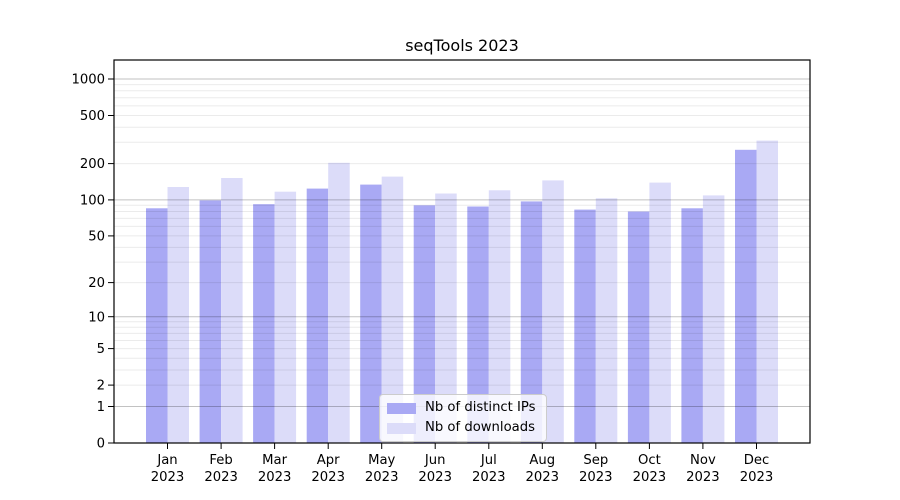 This screenshot has height=500, width=900. What do you see at coordinates (392, 309) in the screenshot?
I see `bar-downloads-may` at bounding box center [392, 309].